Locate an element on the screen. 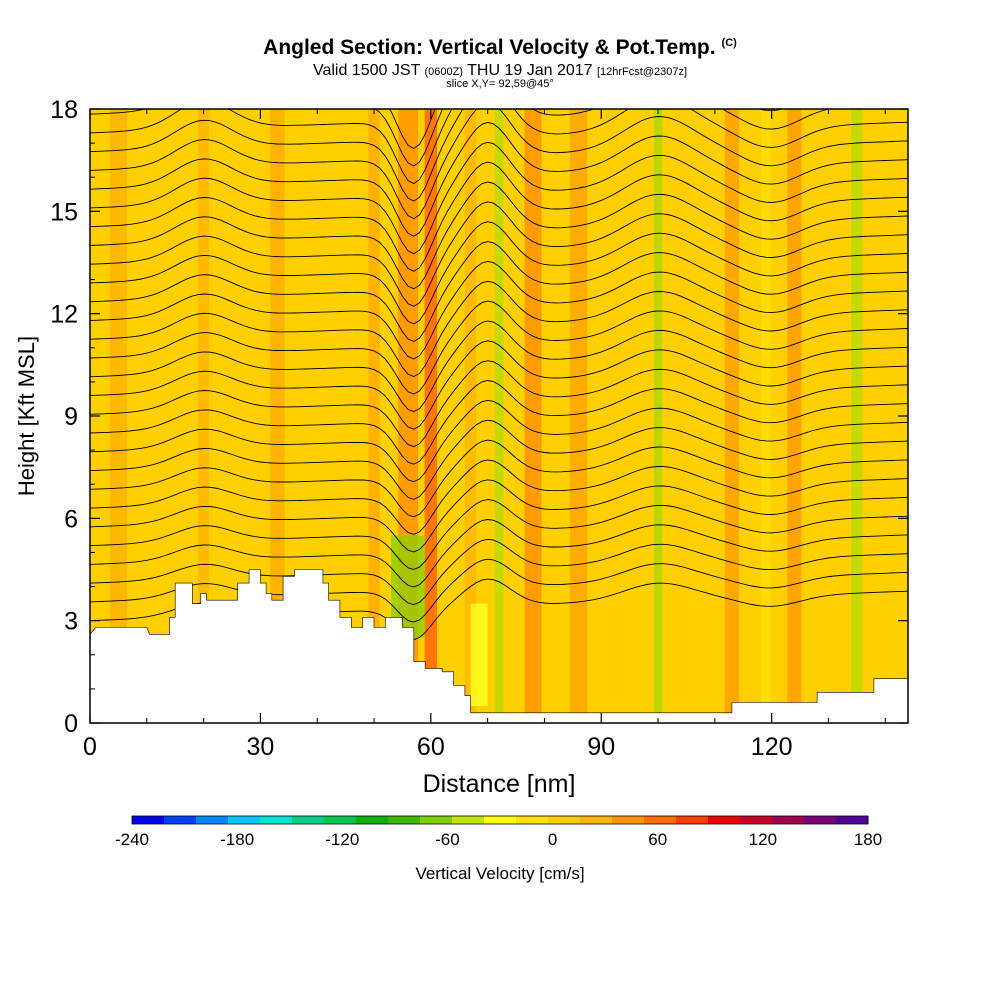  x-tick-label: 90 is located at coordinates (601, 747).